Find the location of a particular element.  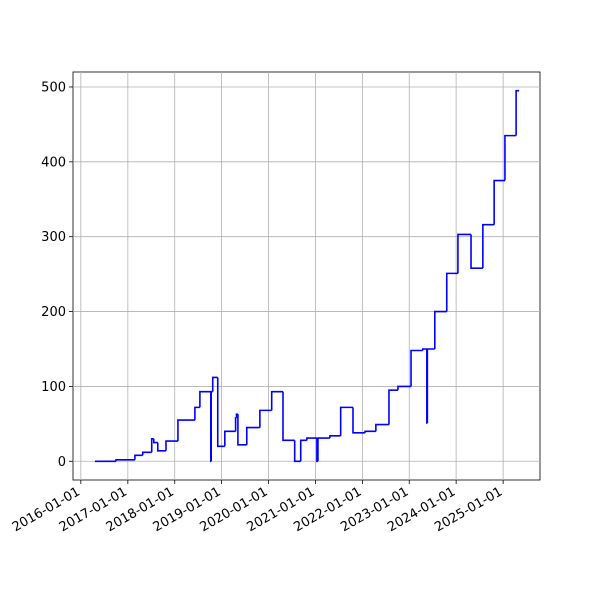

y-tick-label: 100 is located at coordinates (53, 387).